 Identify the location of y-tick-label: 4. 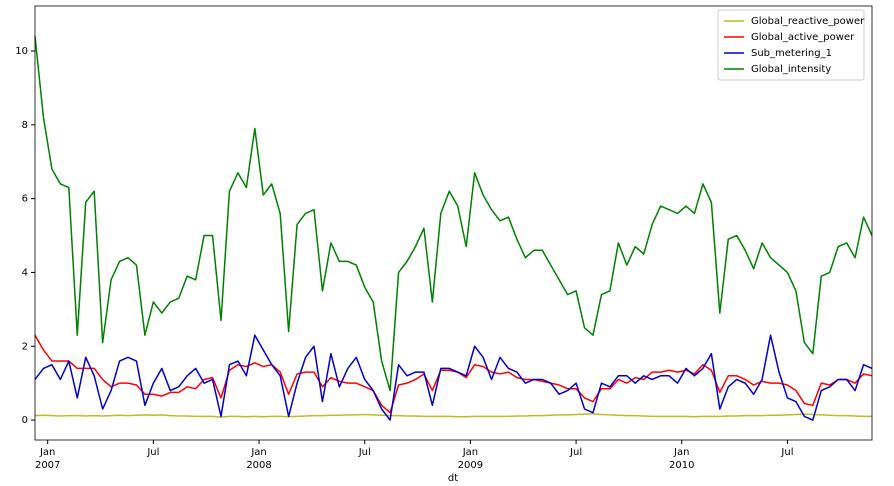
(25, 272).